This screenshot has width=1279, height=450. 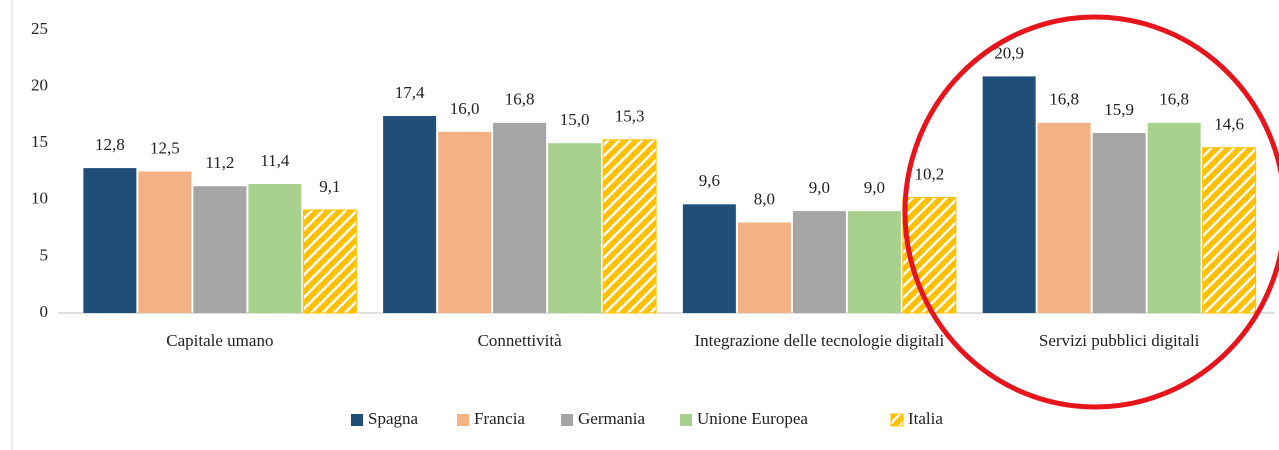 What do you see at coordinates (930, 173) in the screenshot?
I see `value-label: 10,2` at bounding box center [930, 173].